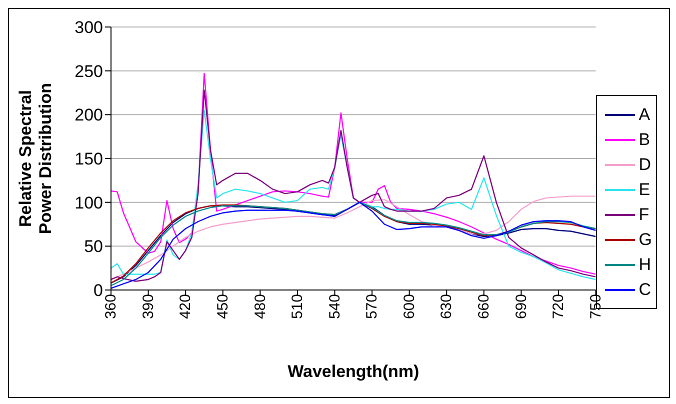 This screenshot has height=404, width=676. I want to click on legend-label: C, so click(645, 290).